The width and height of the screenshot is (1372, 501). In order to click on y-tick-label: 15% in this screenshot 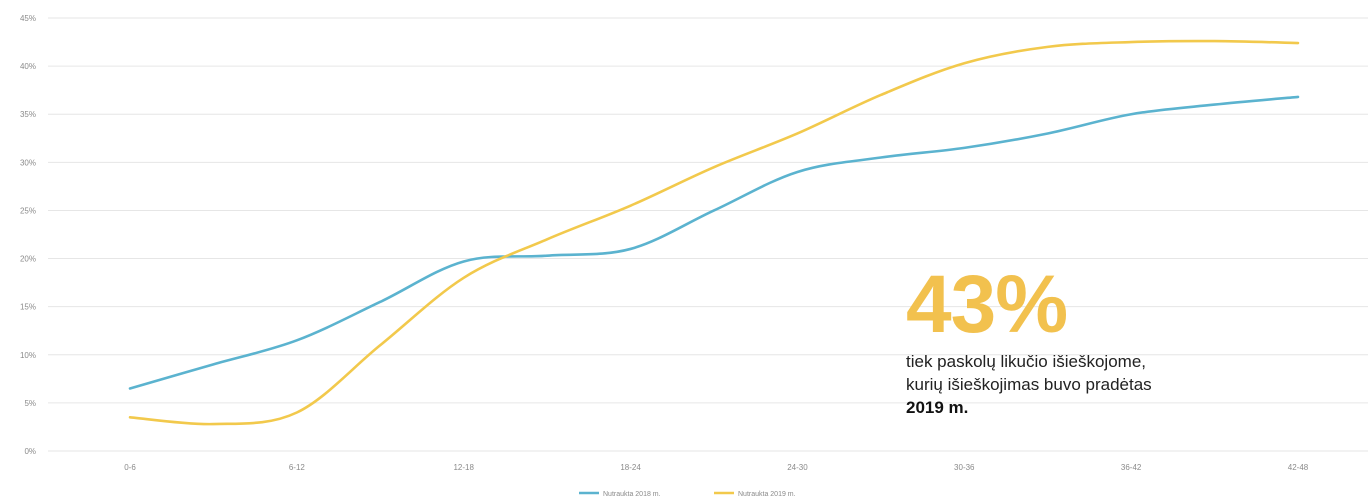, I will do `click(28, 307)`.